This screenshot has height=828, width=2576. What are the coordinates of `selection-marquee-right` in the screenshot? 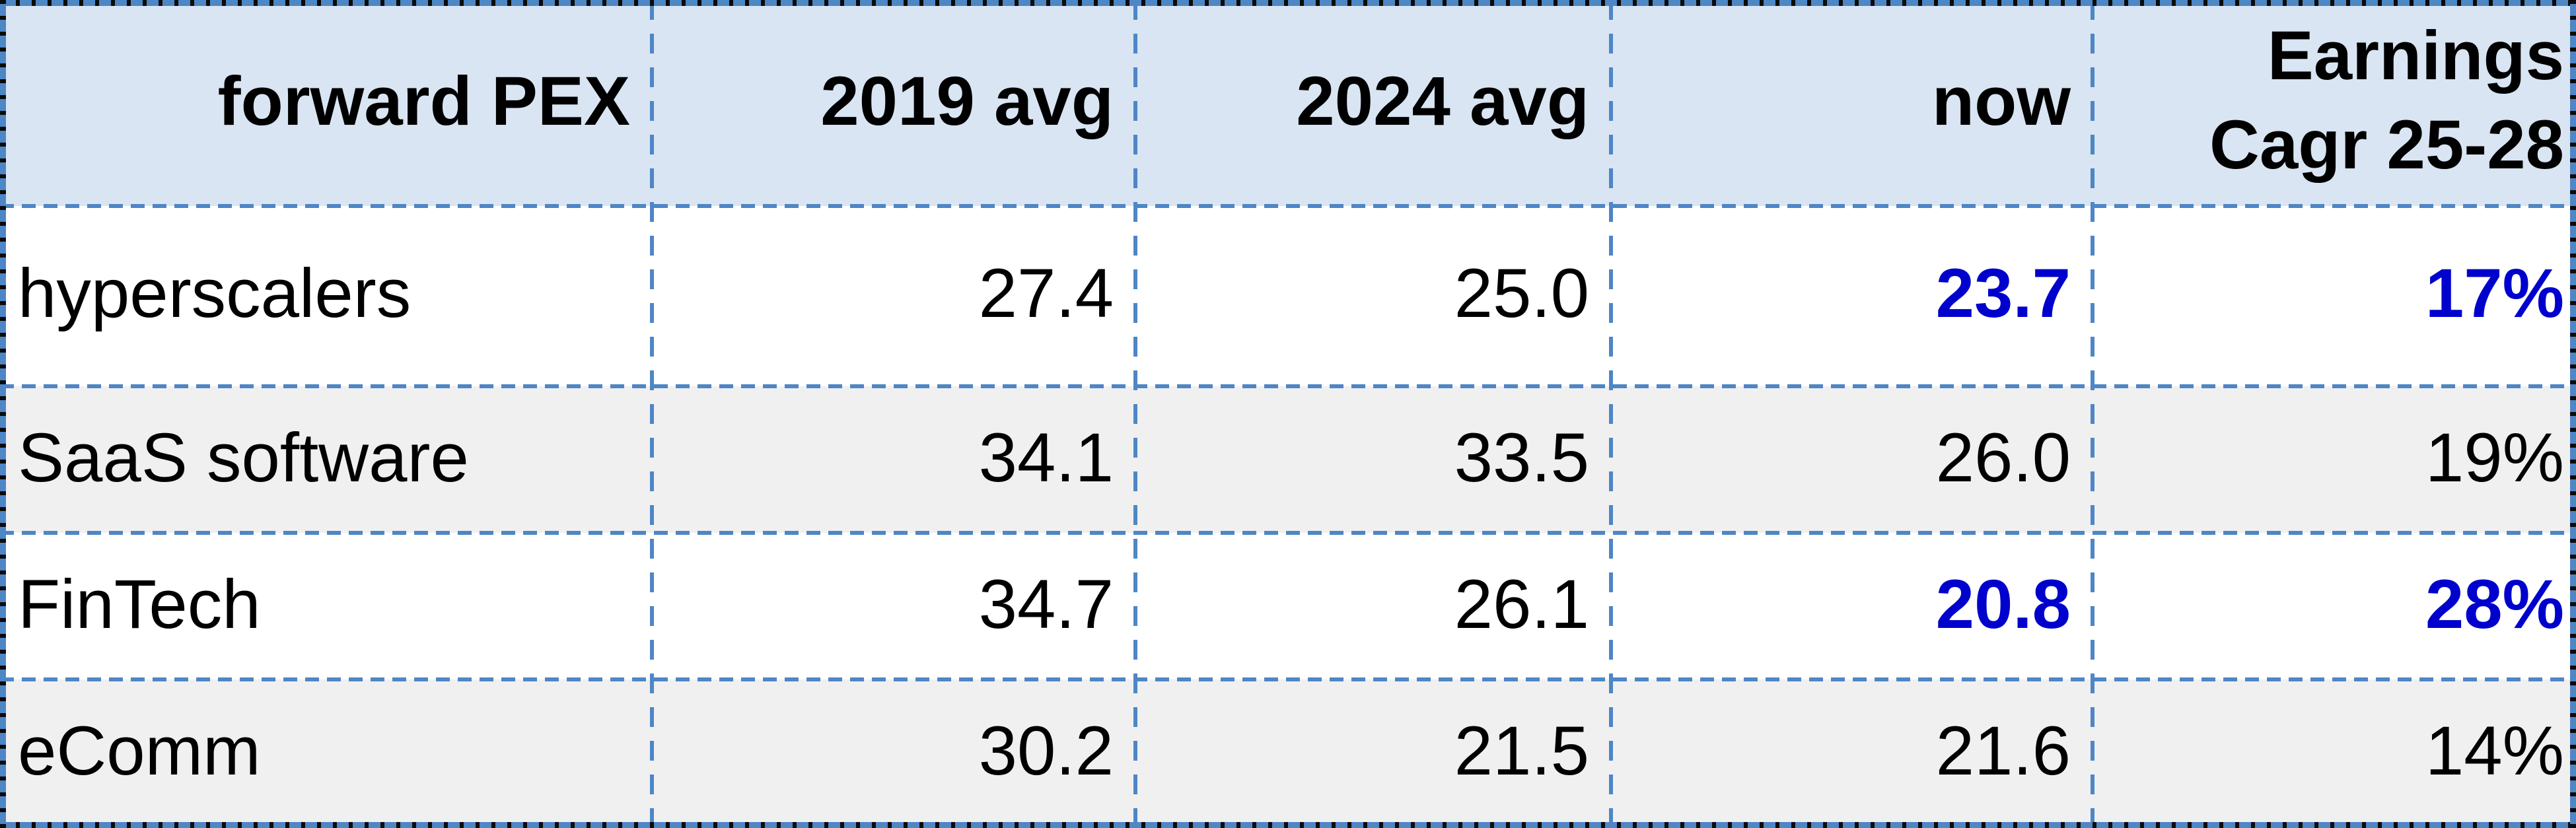 It's located at (2573, 414).